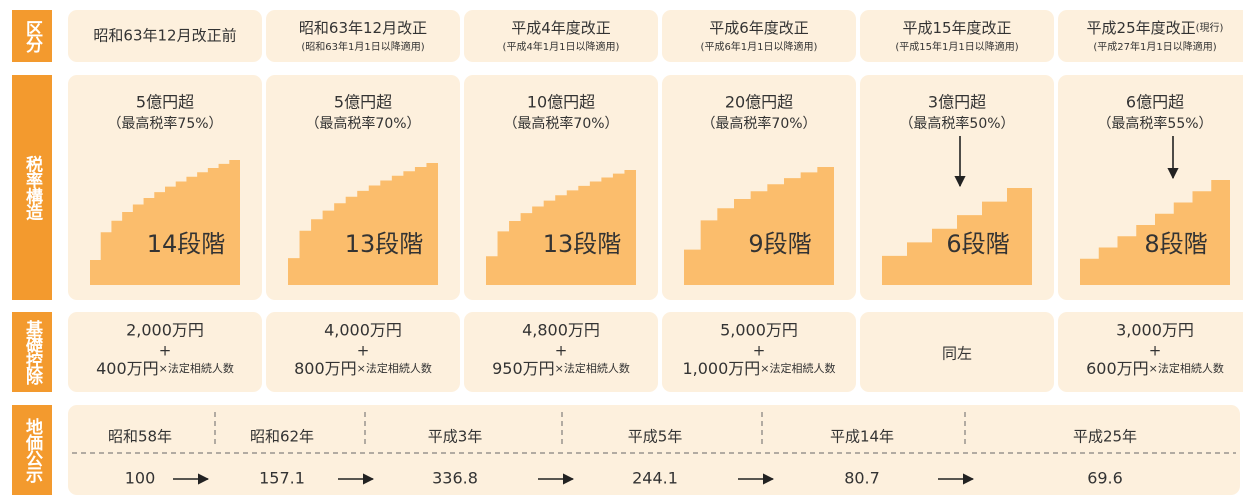 This screenshot has height=498, width=1243. What do you see at coordinates (1105, 478) in the screenshot?
I see `land-value: 69.6` at bounding box center [1105, 478].